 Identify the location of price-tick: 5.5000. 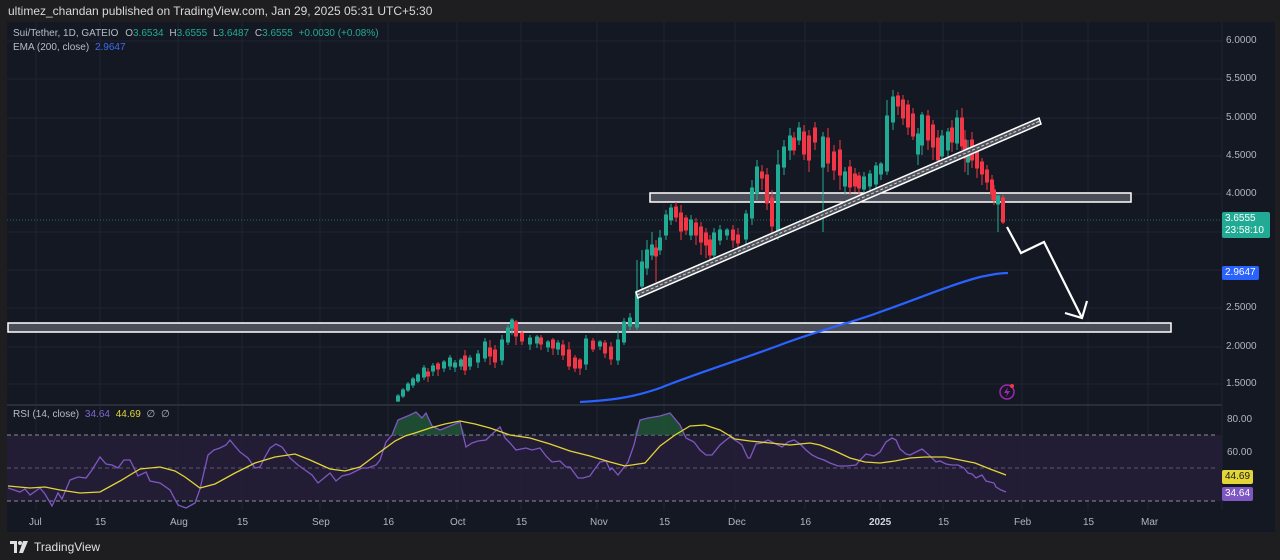
(1241, 78).